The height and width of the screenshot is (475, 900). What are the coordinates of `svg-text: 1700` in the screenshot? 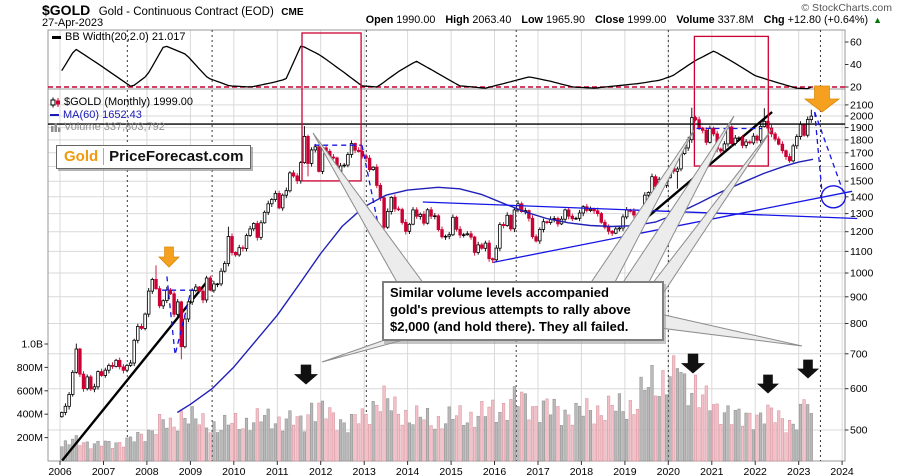 It's located at (862, 153).